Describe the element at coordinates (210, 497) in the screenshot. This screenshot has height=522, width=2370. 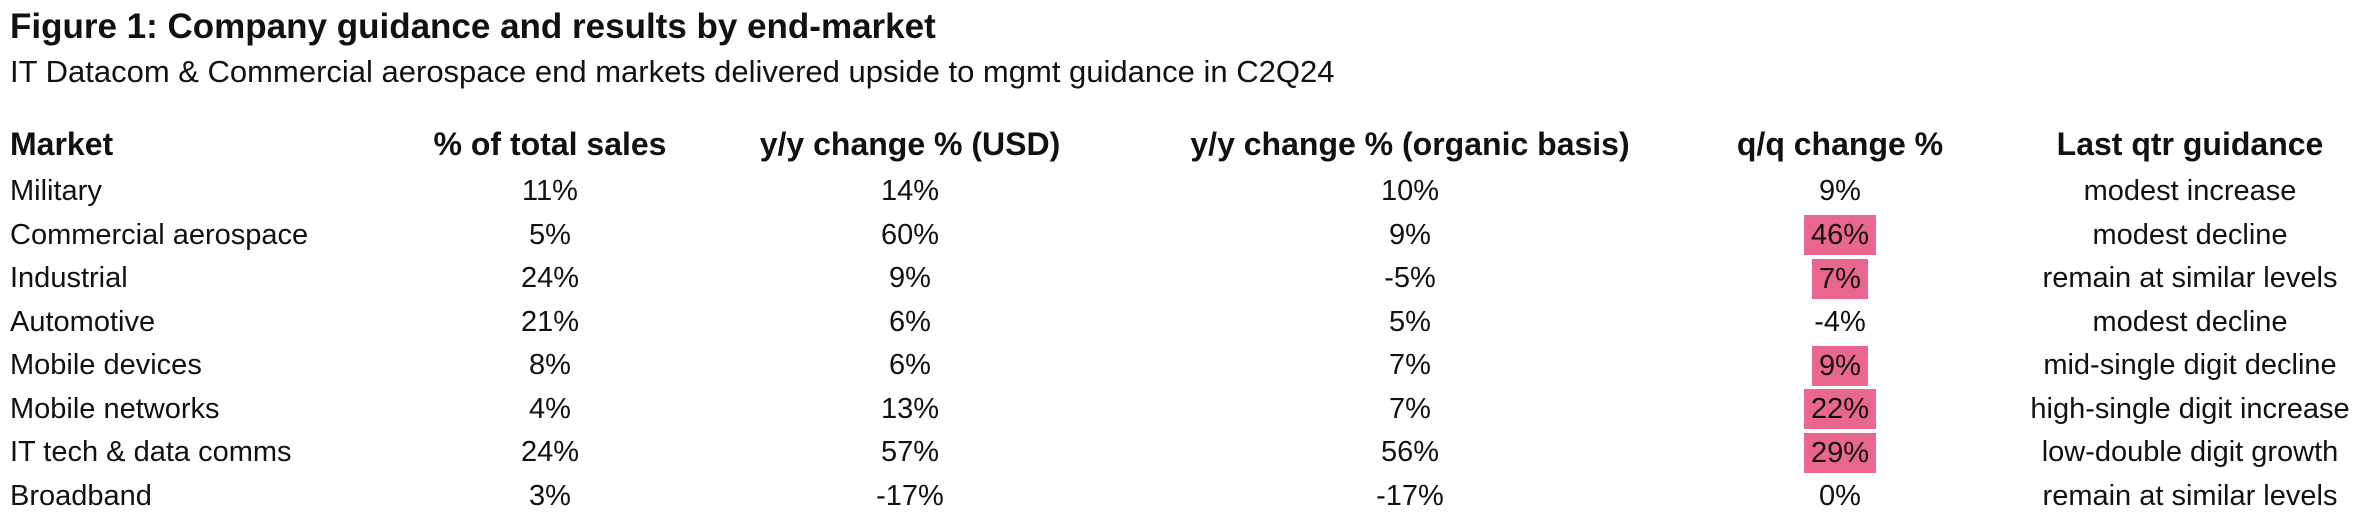
I see `market-cell: Broadband` at that location.